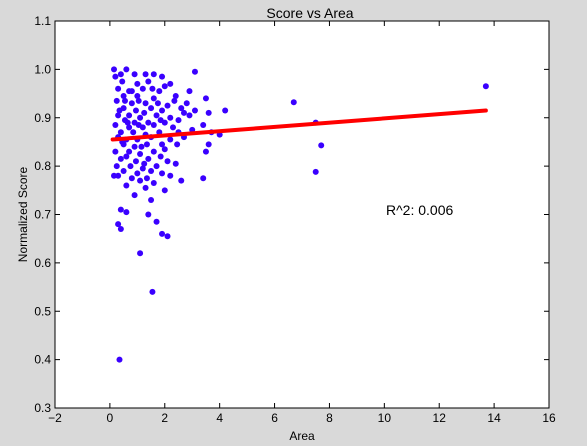  Describe the element at coordinates (299, 125) in the screenshot. I see `regression-line` at that location.